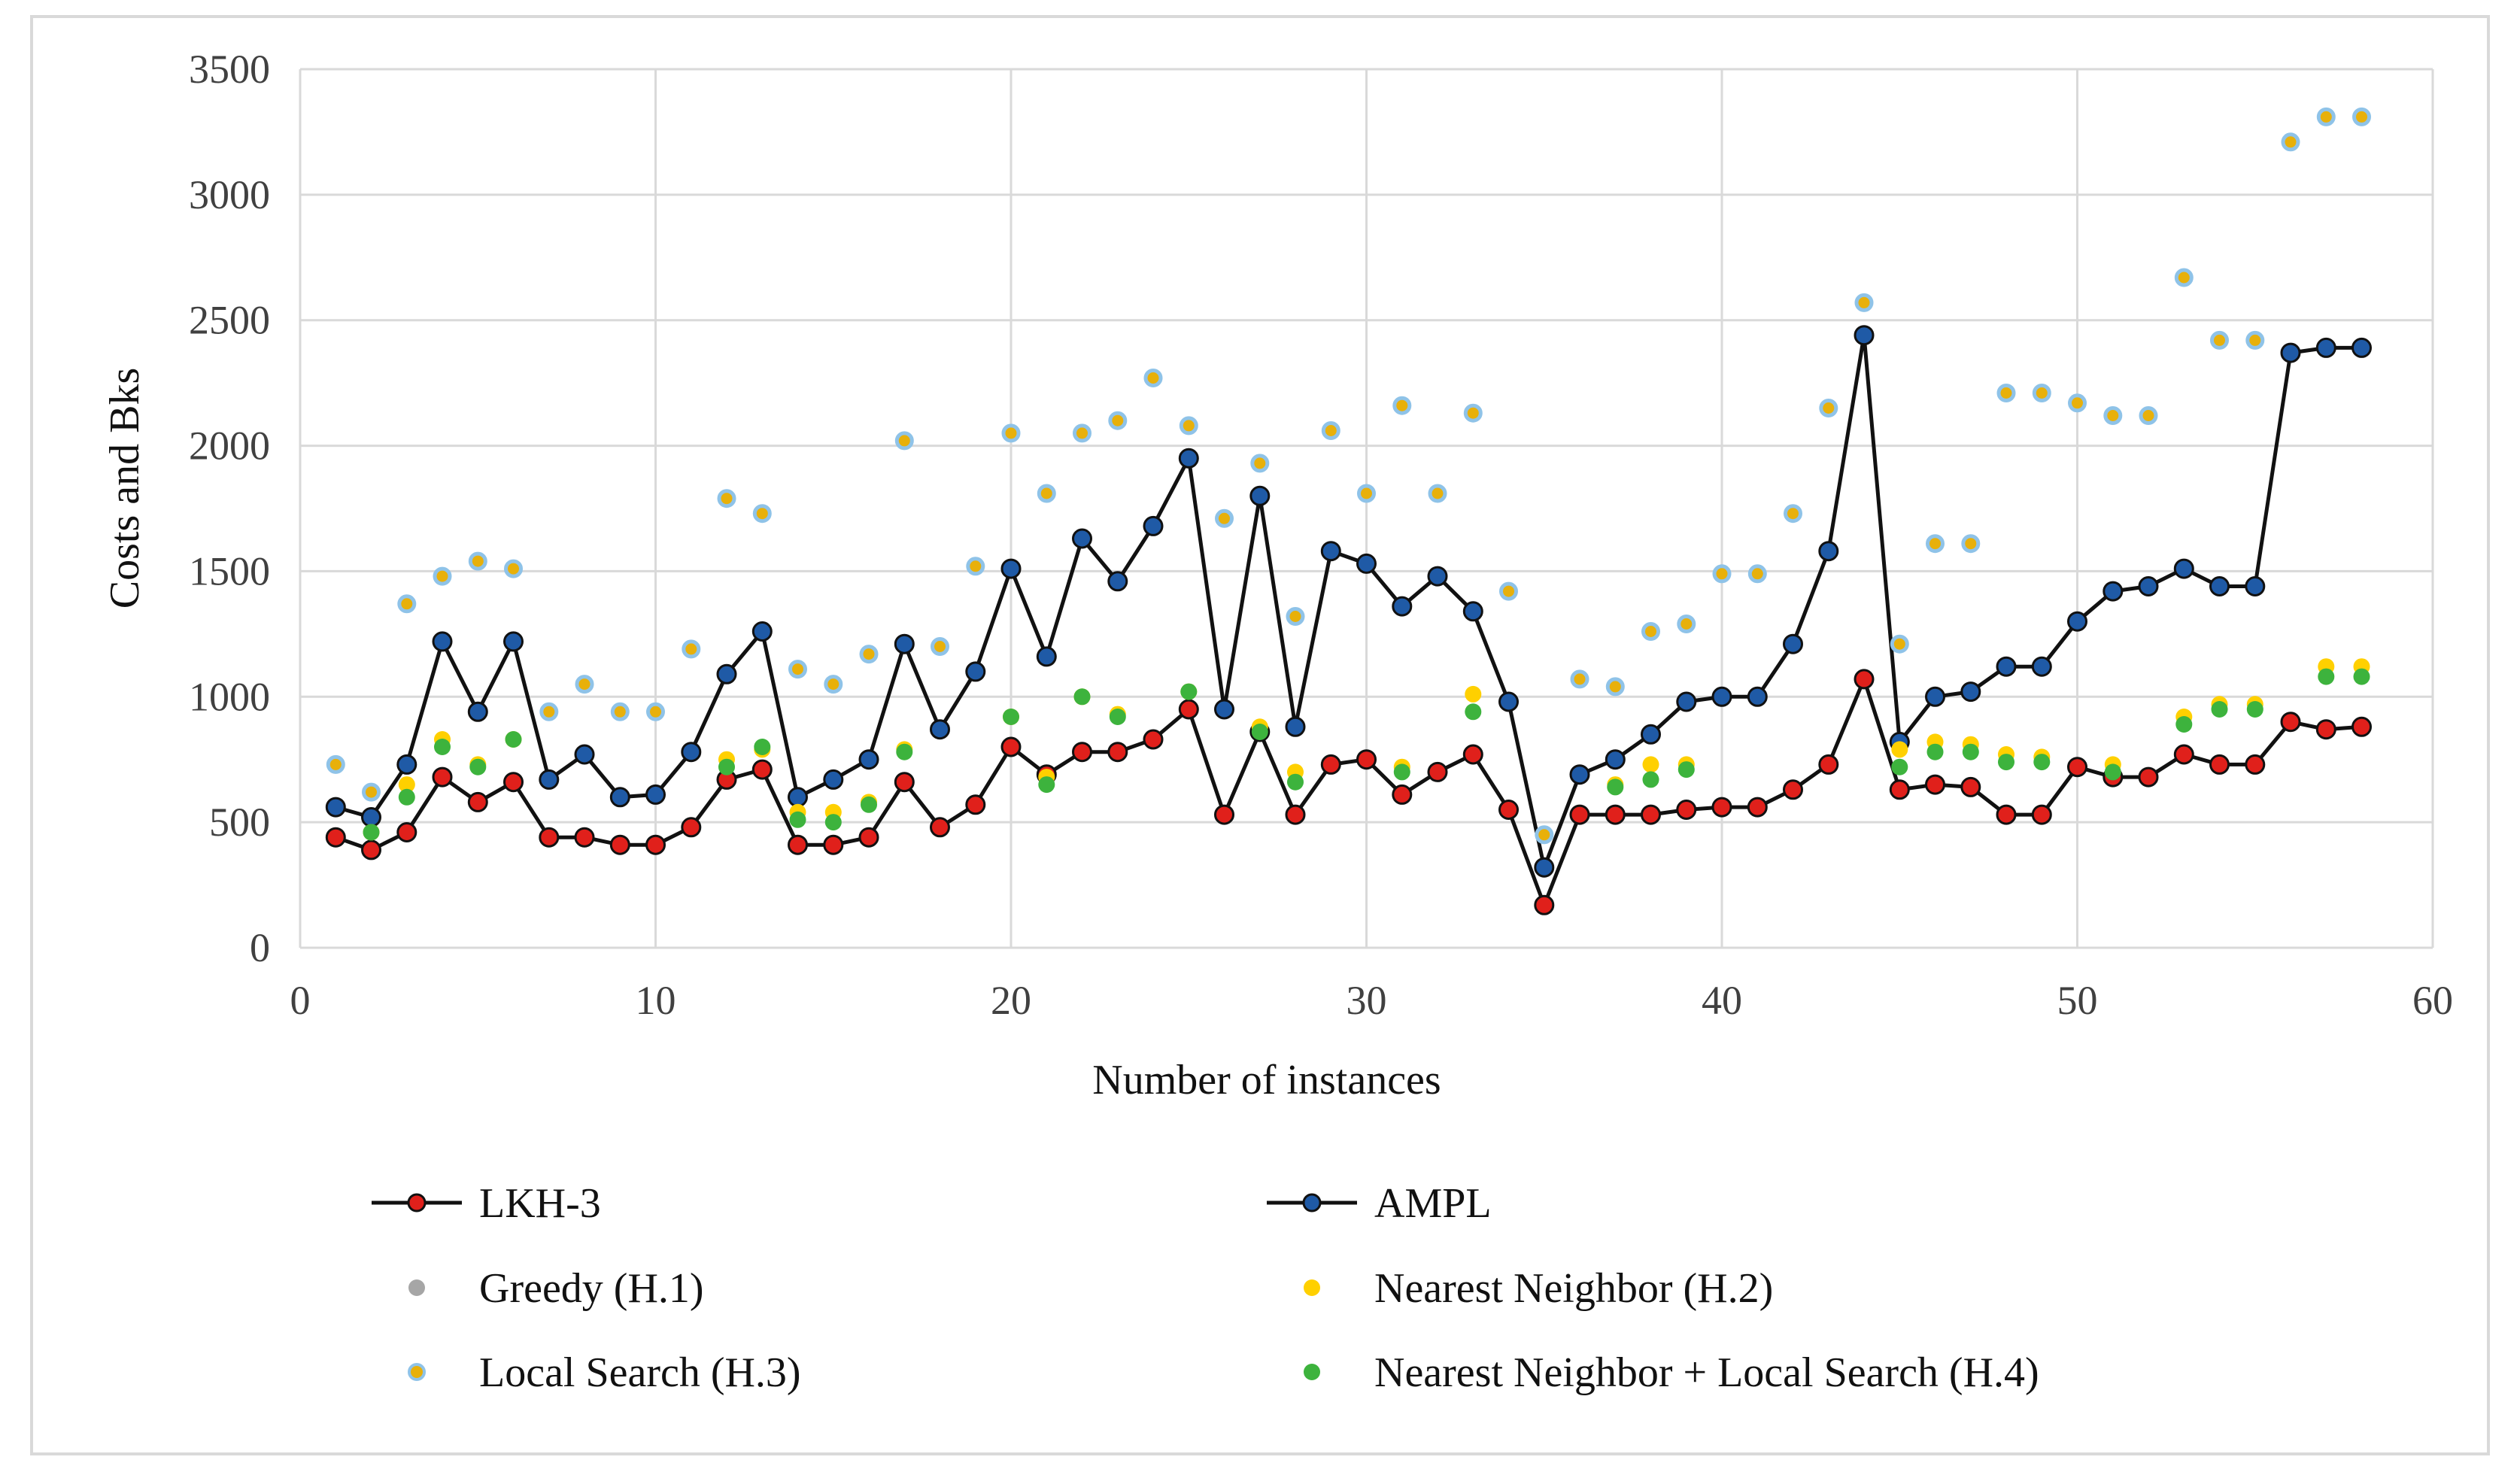 The width and height of the screenshot is (2520, 1469). What do you see at coordinates (1433, 1204) in the screenshot?
I see `legend-label-ampl: AMPL` at bounding box center [1433, 1204].